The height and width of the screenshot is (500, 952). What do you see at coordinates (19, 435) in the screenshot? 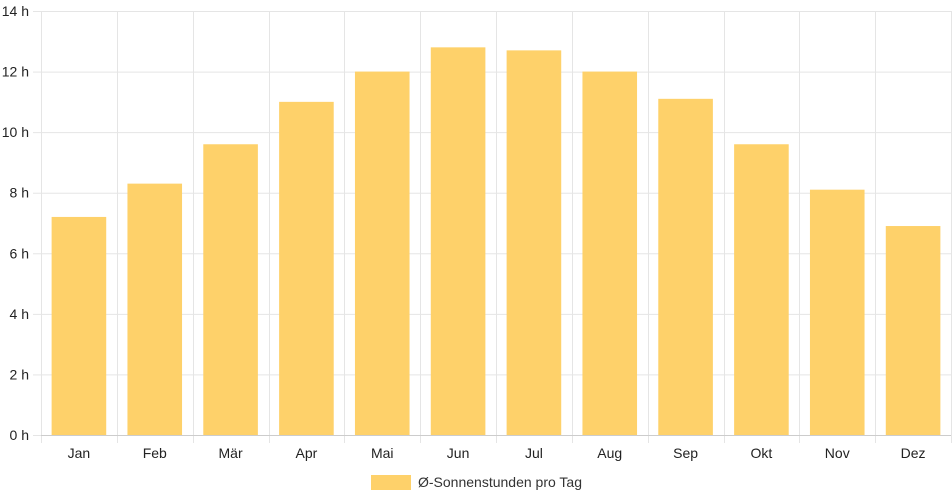
I see `y-tick-label: 0 h` at bounding box center [19, 435].